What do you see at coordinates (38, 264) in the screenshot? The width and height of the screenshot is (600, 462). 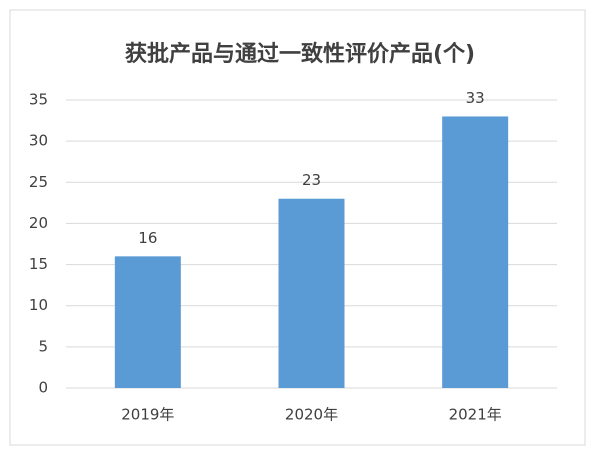 I see `y-tick-label: 15` at bounding box center [38, 264].